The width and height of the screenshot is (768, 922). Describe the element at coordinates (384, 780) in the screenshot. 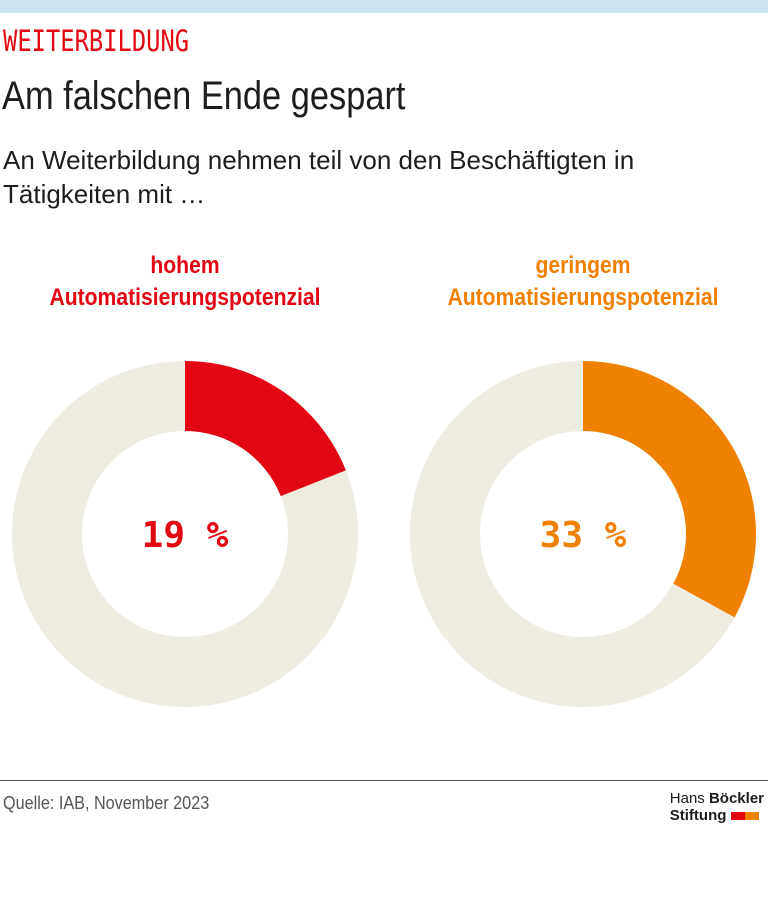

I see `divider` at that location.